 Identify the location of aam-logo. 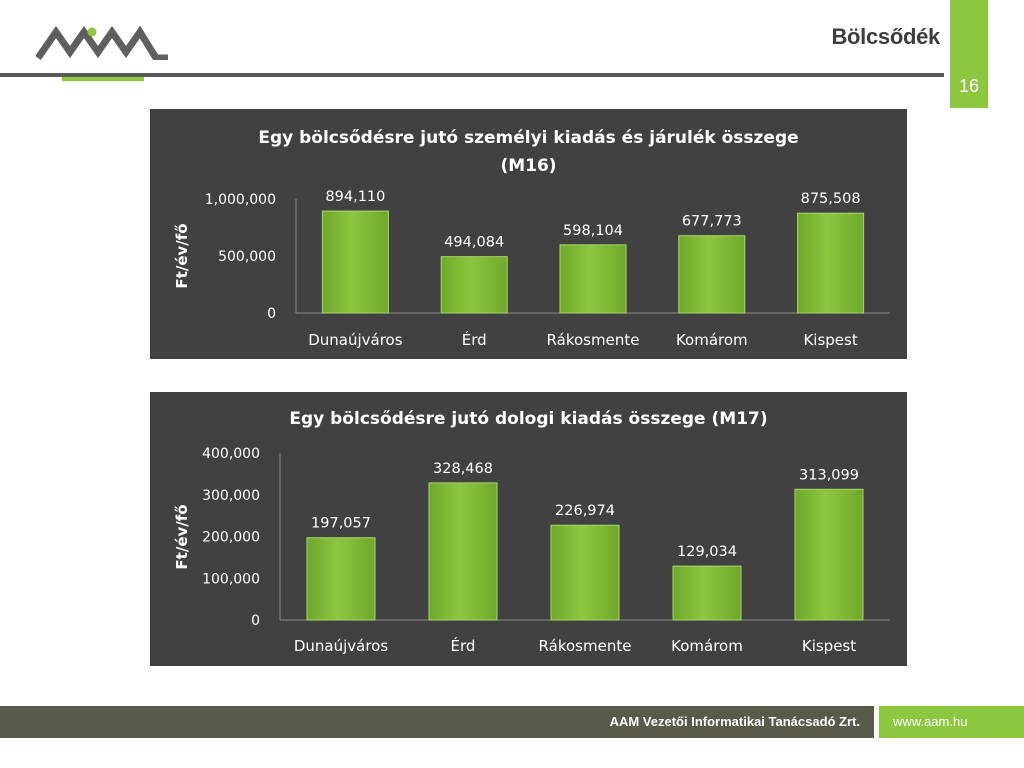
(102, 43).